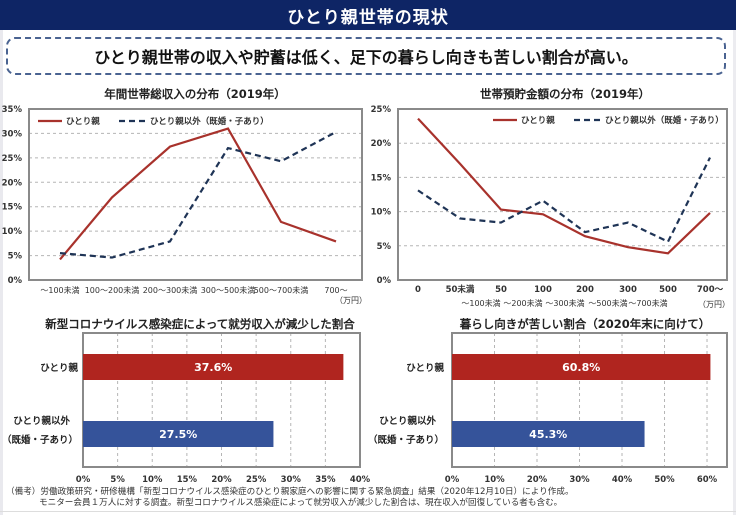  Describe the element at coordinates (564, 94) in the screenshot. I see `savings-chart-title: 世帯預貯金額の分布（2019年）` at that location.